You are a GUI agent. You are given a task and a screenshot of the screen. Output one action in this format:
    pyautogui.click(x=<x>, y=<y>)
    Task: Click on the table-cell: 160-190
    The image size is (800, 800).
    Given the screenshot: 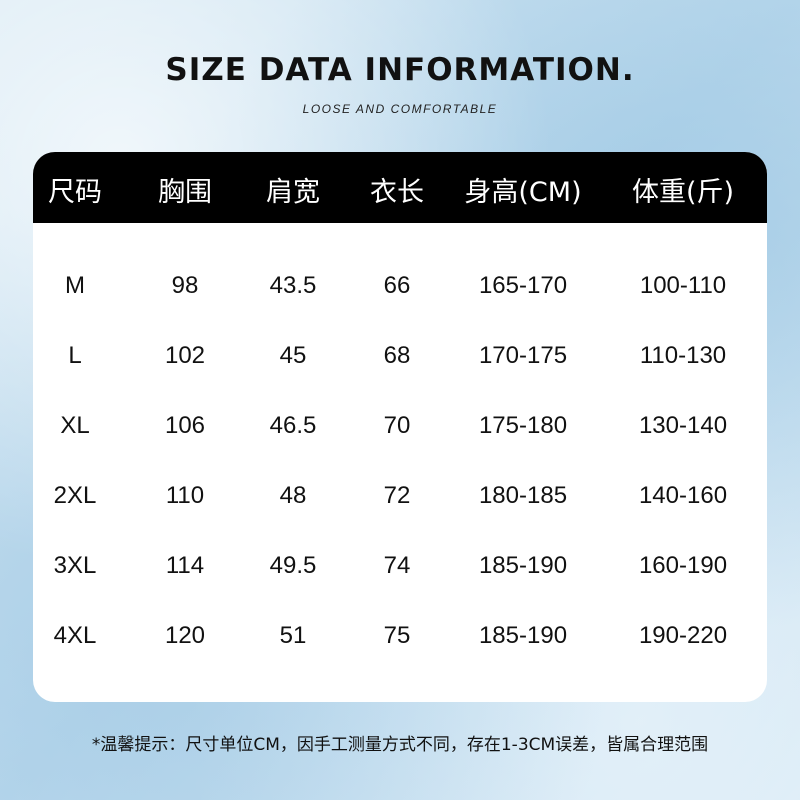 What is the action you would take?
    pyautogui.click(x=683, y=565)
    